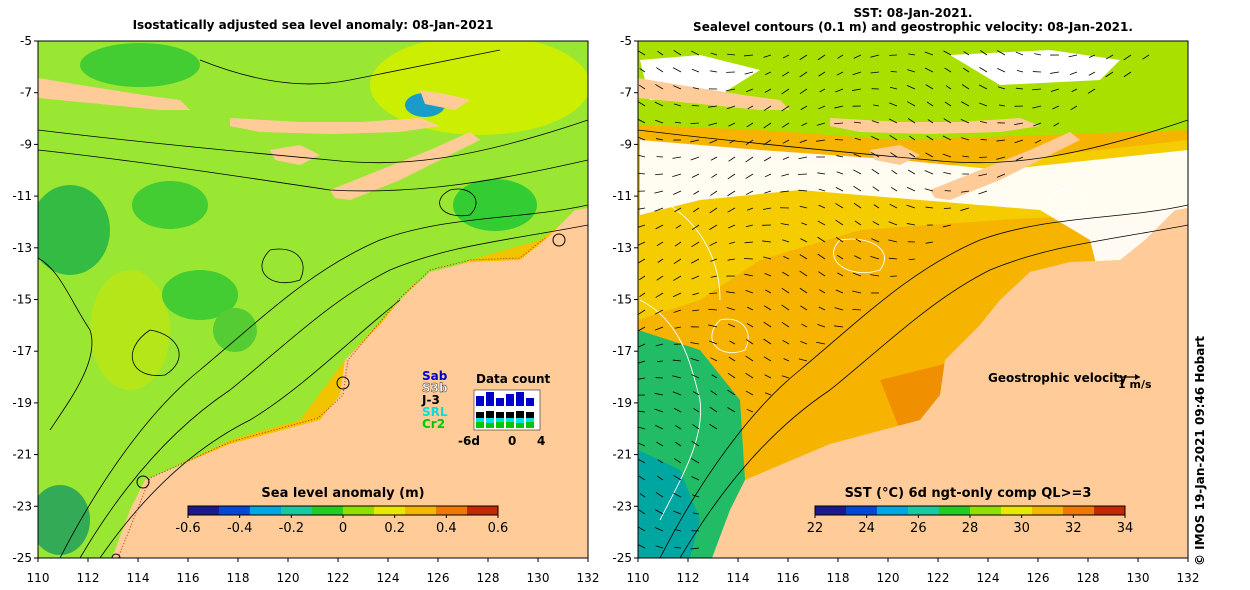 This screenshot has width=1250, height=590. Describe the element at coordinates (342, 493) in the screenshot. I see `colorbar-label: Sea level anomaly (m)` at that location.